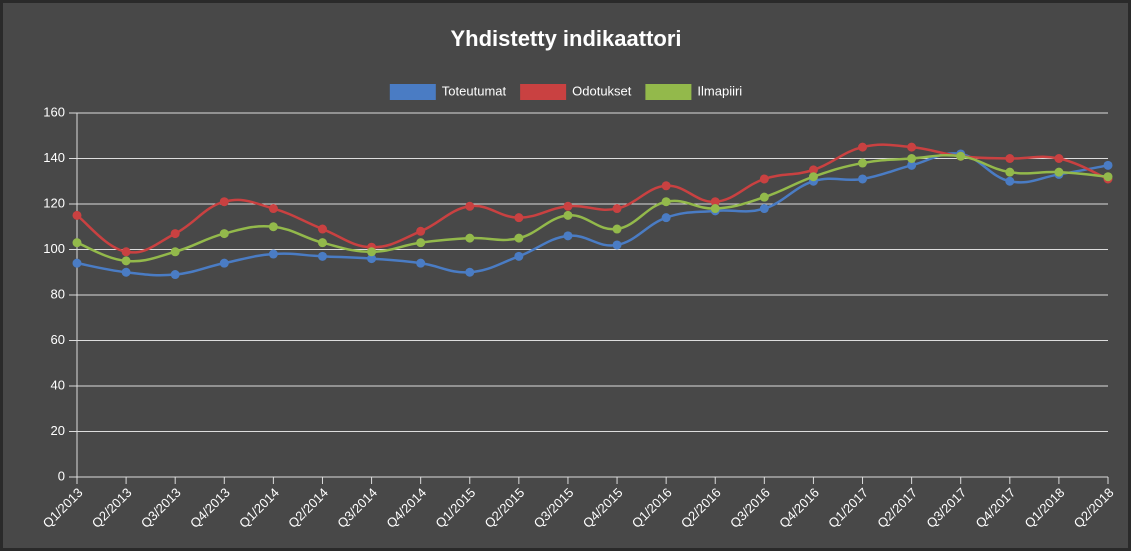  I want to click on legend-label: Ilmapiiri, so click(719, 90).